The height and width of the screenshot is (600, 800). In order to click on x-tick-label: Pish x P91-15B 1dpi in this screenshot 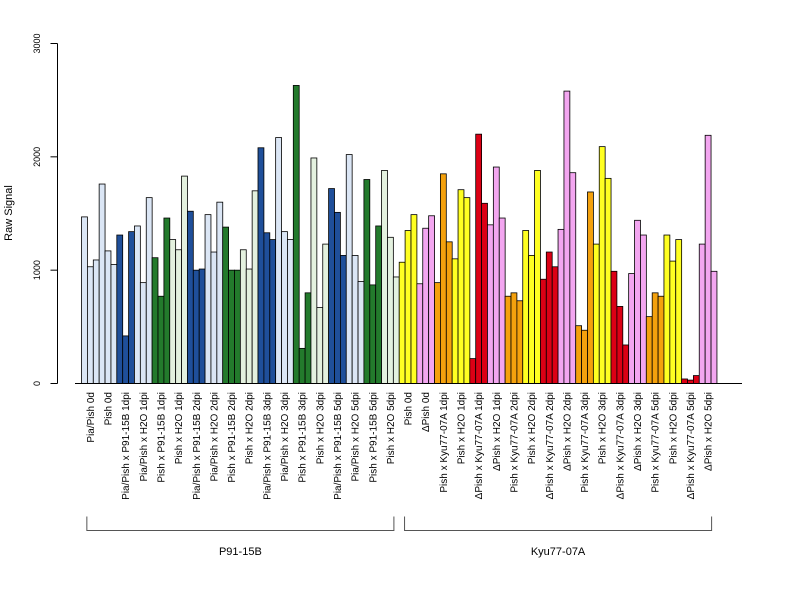, I will do `click(161, 437)`.